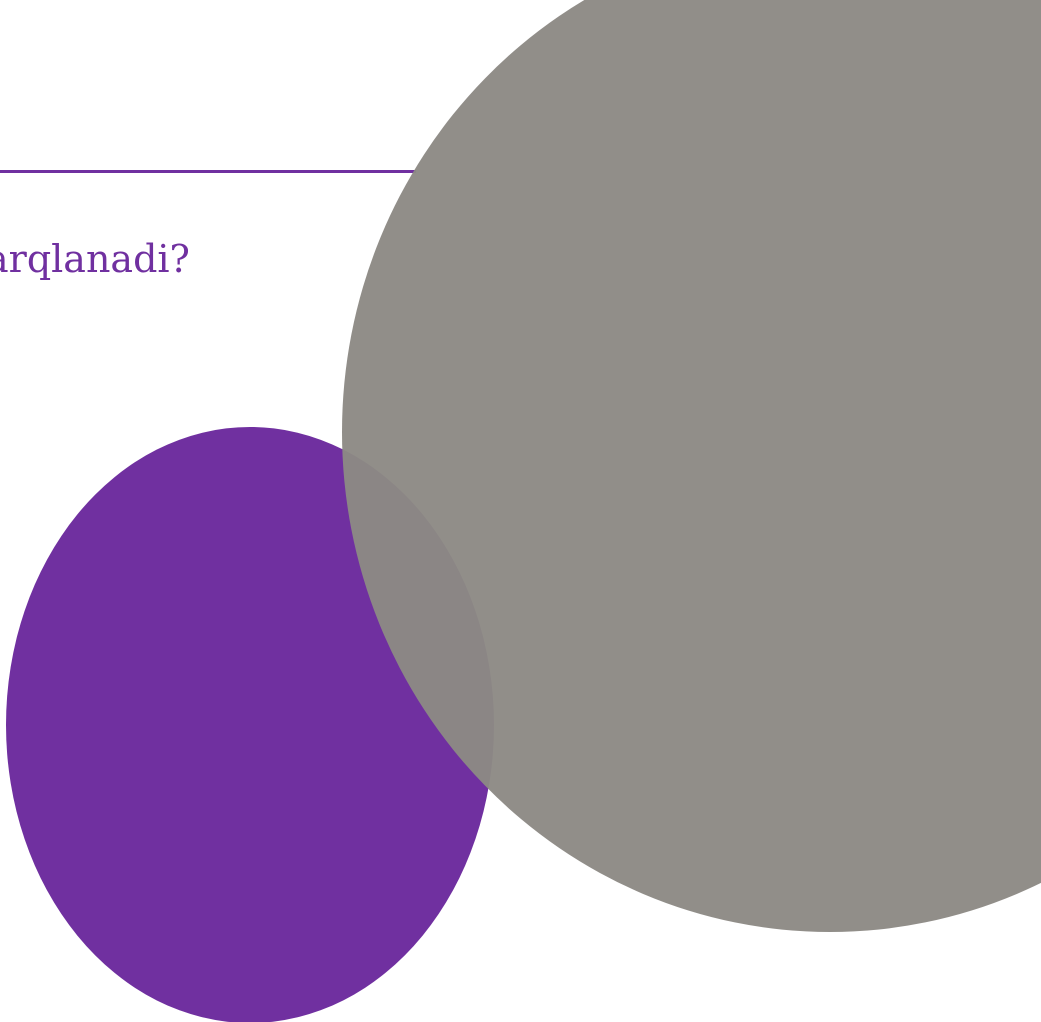  What do you see at coordinates (208, 171) in the screenshot?
I see `title-divider-line` at bounding box center [208, 171].